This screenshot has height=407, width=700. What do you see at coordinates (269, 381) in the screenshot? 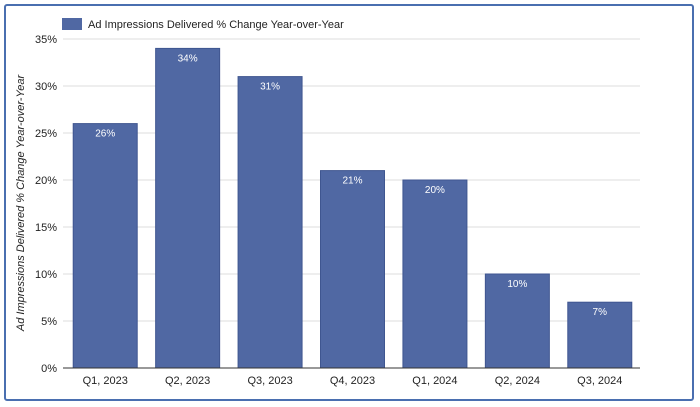
I see `x-tick-label: Q3, 2023` at bounding box center [269, 381].